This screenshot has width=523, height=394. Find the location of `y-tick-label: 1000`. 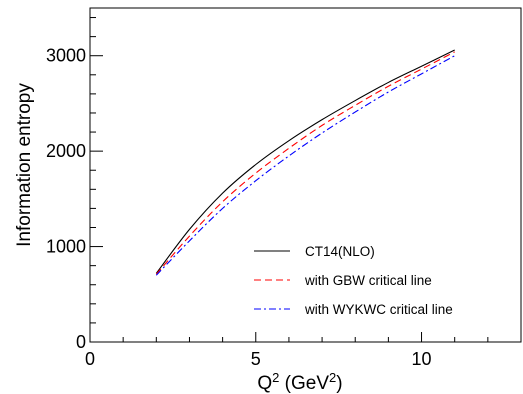

y-tick-label: 1000 is located at coordinates (66, 247).